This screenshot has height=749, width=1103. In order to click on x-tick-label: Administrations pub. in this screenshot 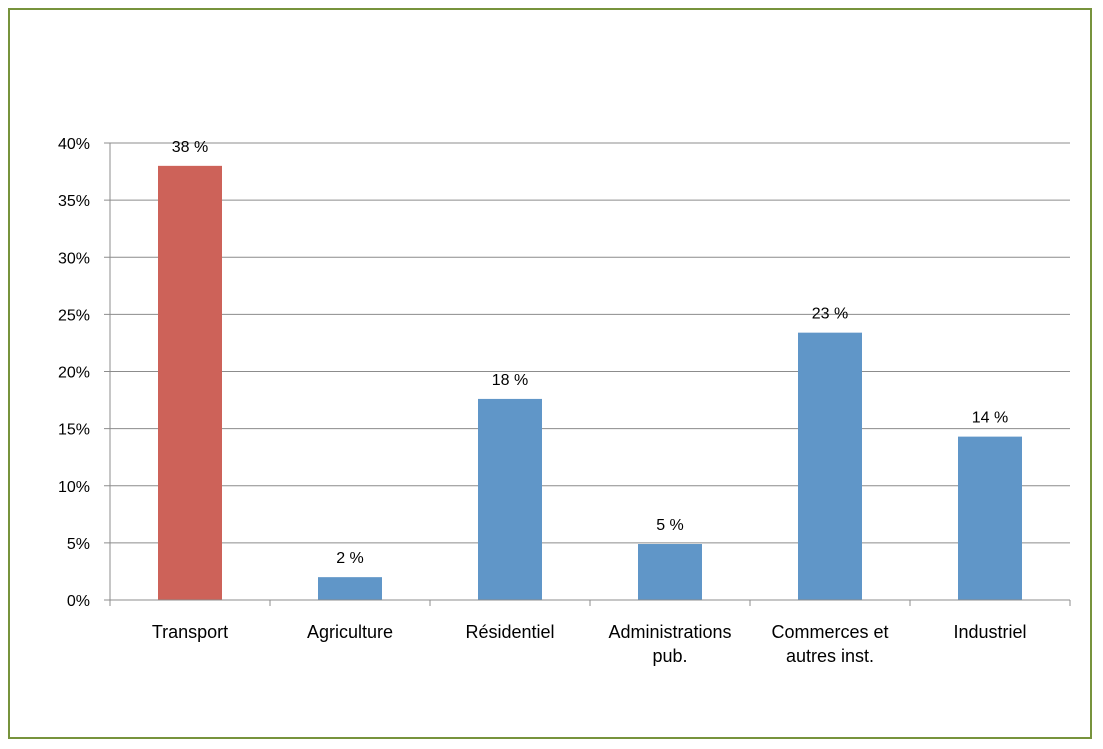, I will do `click(669, 644)`.